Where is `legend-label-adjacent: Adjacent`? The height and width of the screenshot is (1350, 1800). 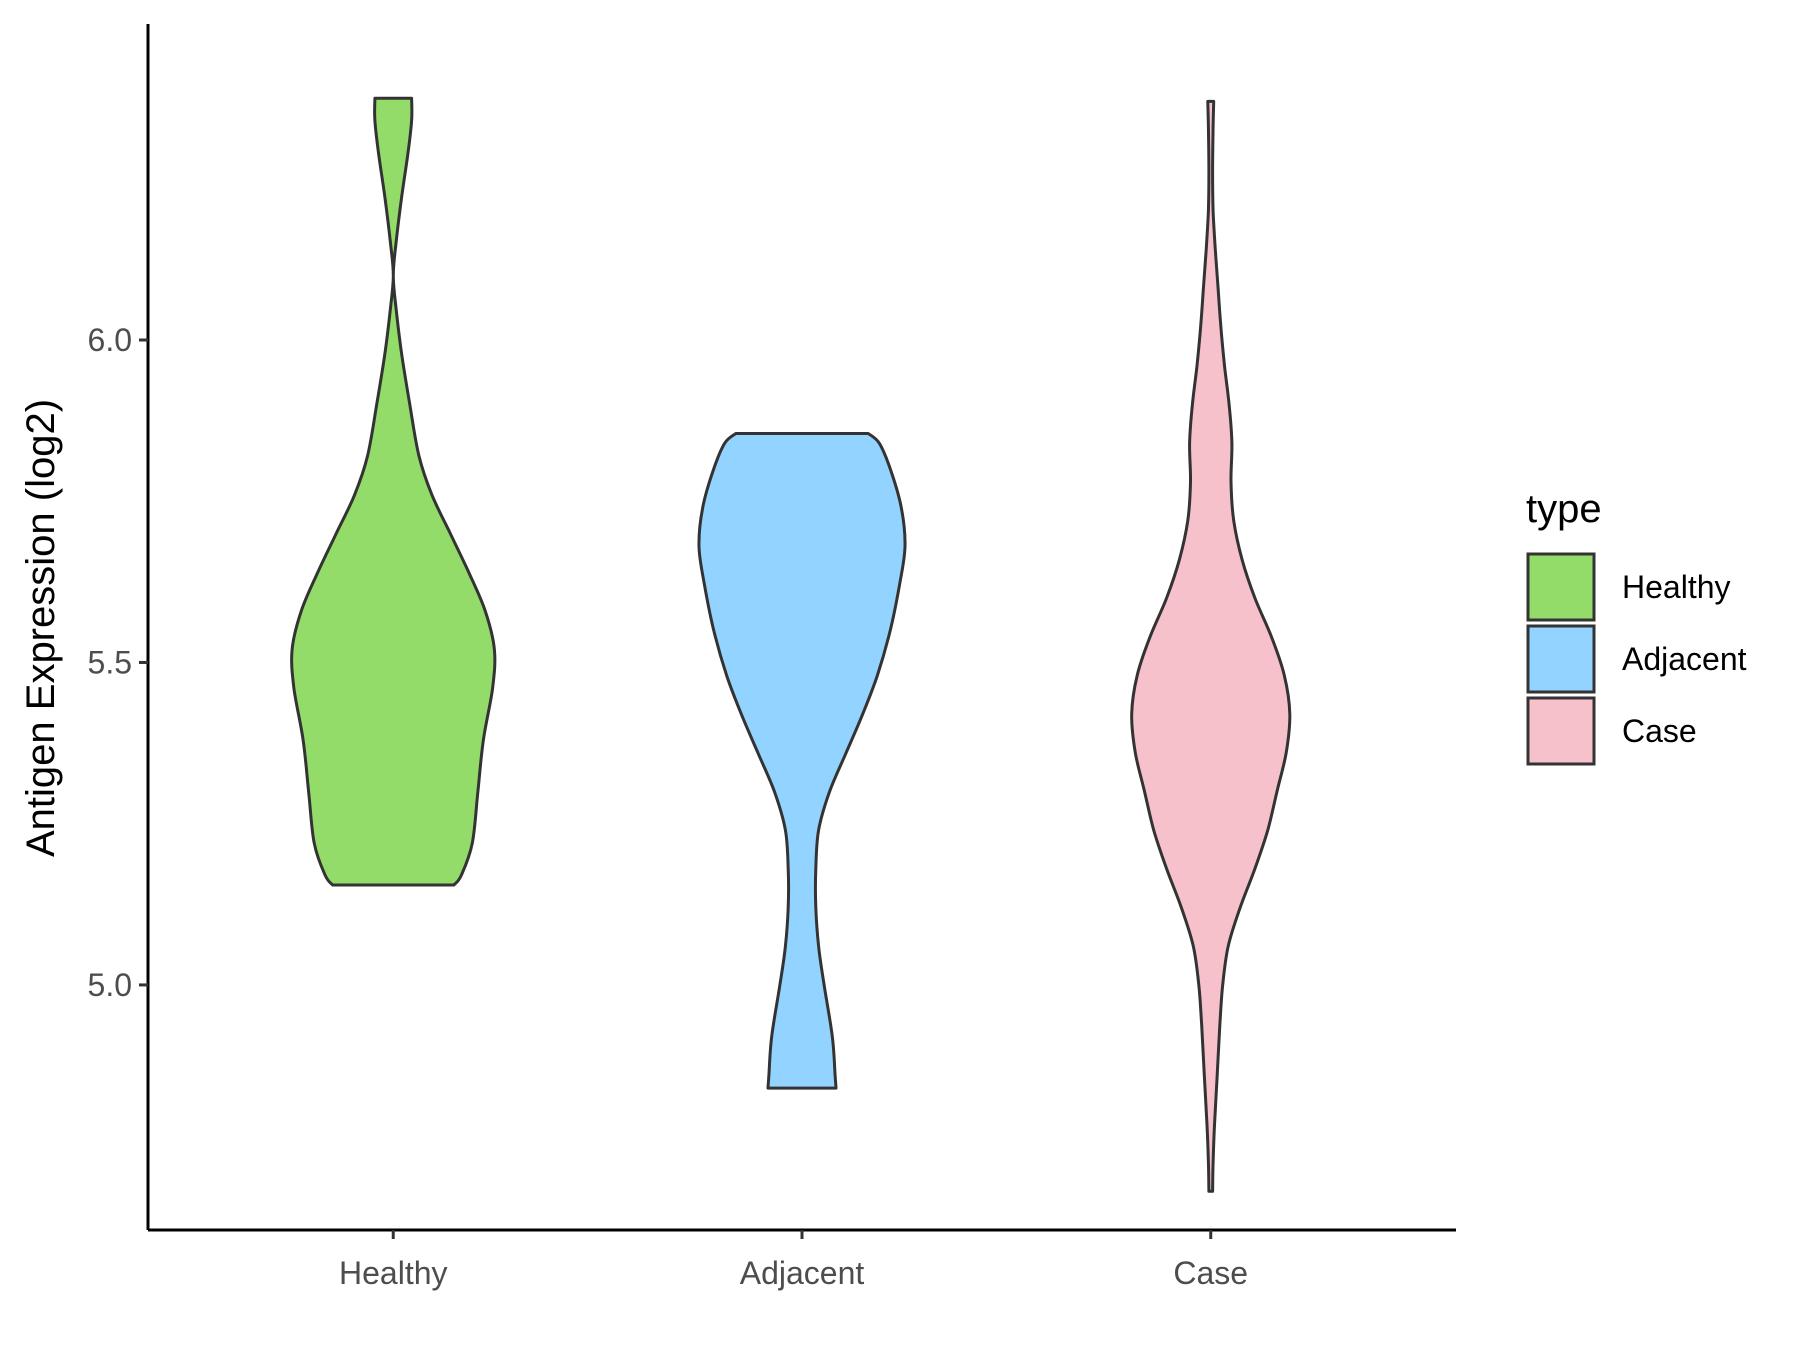 legend-label-adjacent: Adjacent is located at coordinates (1684, 659).